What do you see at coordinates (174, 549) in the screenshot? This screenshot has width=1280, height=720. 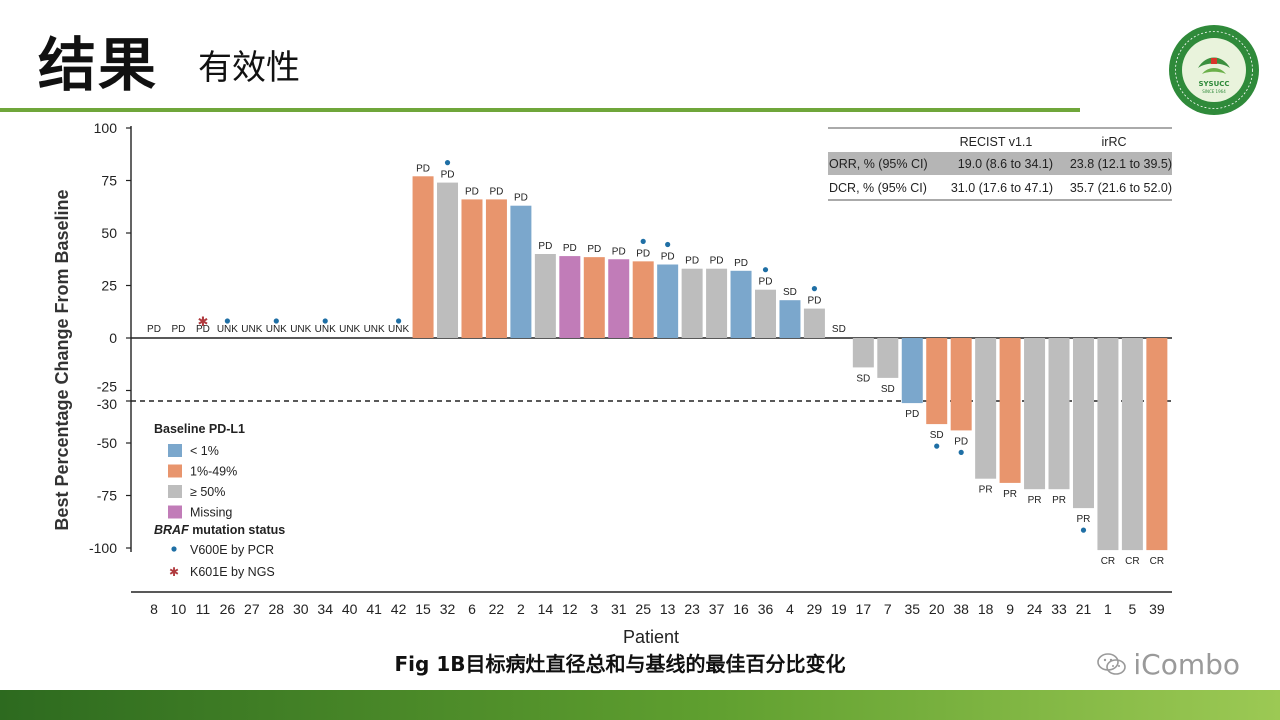 I see `braf-legend-marker` at bounding box center [174, 549].